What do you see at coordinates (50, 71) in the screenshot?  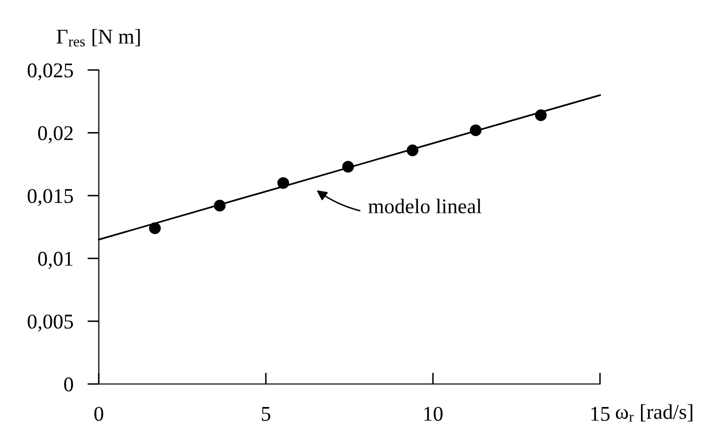 I see `y-tick-label: 0,025` at bounding box center [50, 71].